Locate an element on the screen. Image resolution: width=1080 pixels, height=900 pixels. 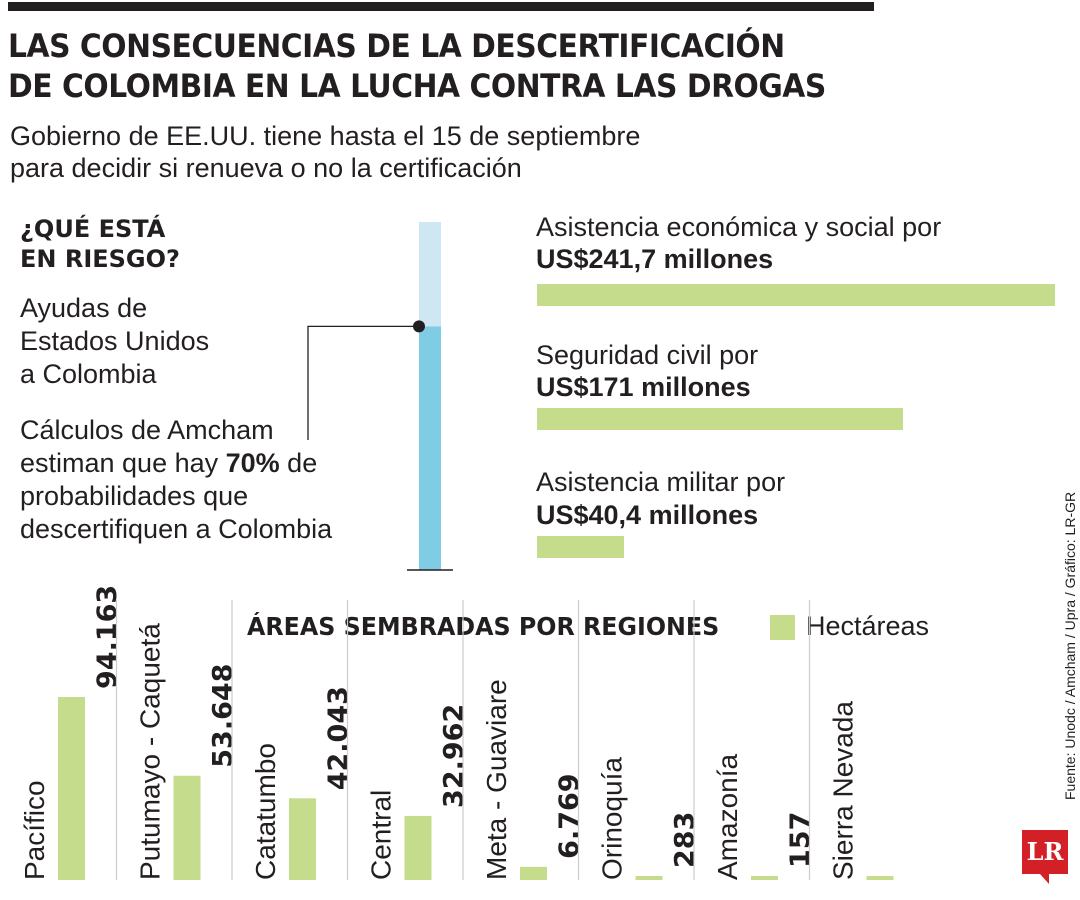
risk-aid-line-1: Ayudas de is located at coordinates (84, 308).